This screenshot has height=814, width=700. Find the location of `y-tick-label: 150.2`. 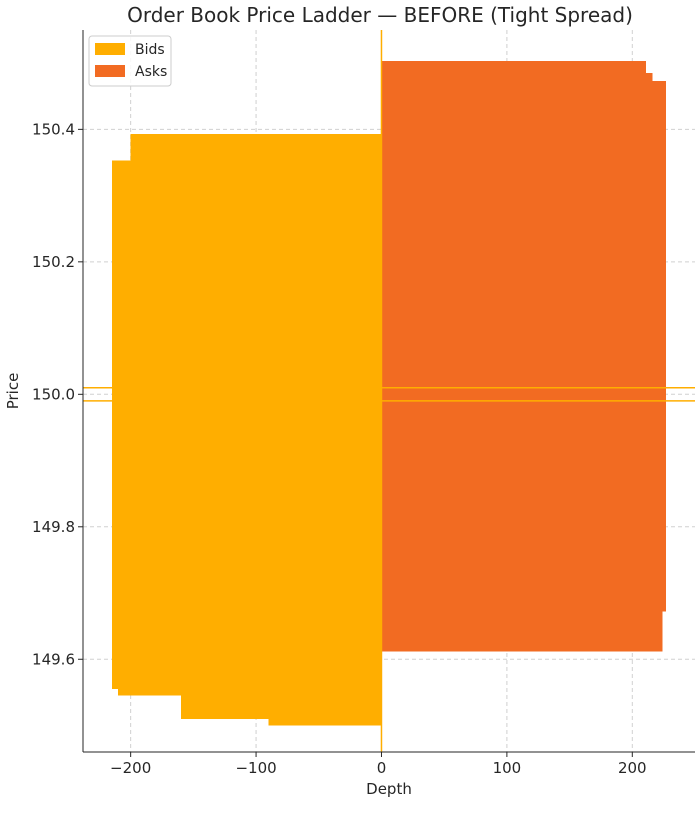

y-tick-label: 150.2 is located at coordinates (53, 262).